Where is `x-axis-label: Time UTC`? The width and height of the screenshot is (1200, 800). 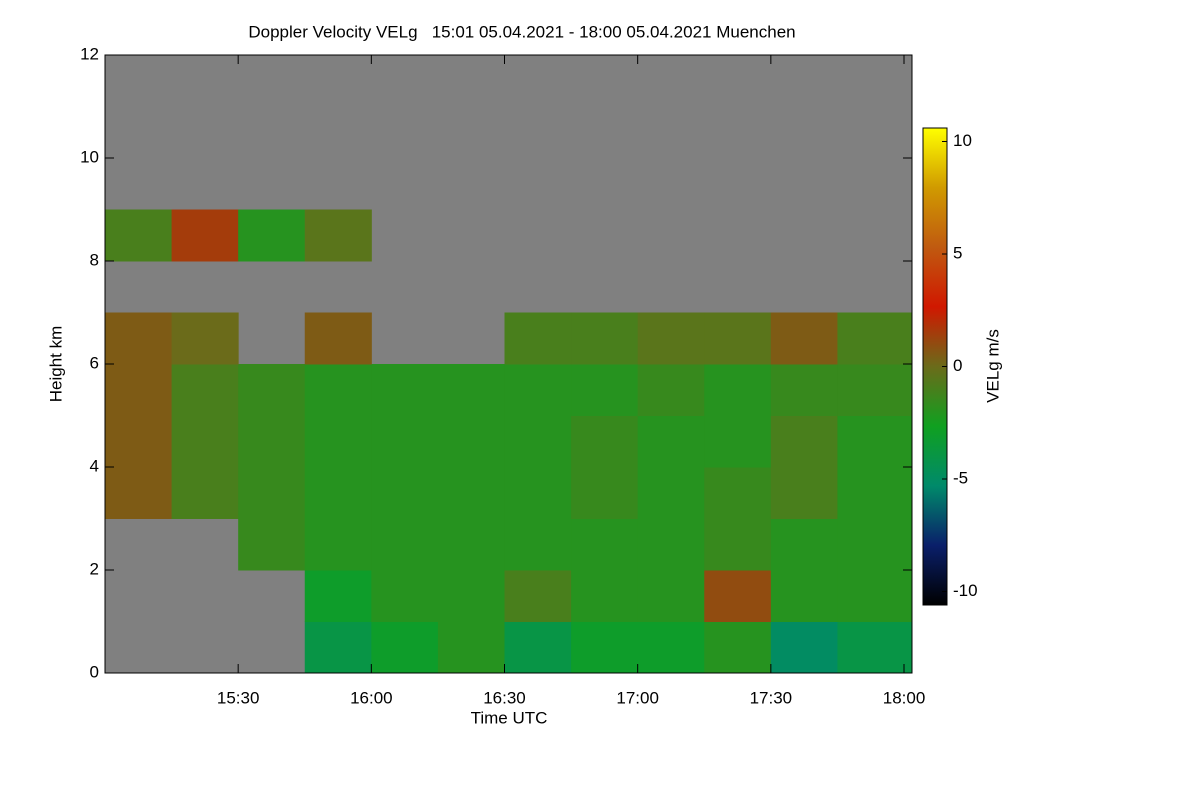 x-axis-label: Time UTC is located at coordinates (509, 717).